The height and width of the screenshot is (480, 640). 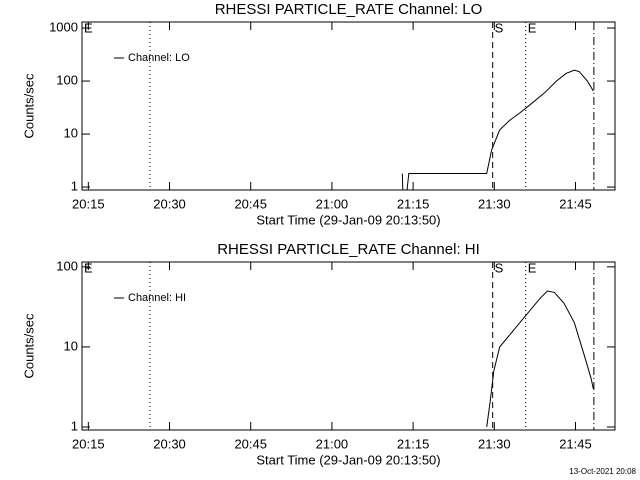 I want to click on legend-label: Channel: HI, so click(x=157, y=298).